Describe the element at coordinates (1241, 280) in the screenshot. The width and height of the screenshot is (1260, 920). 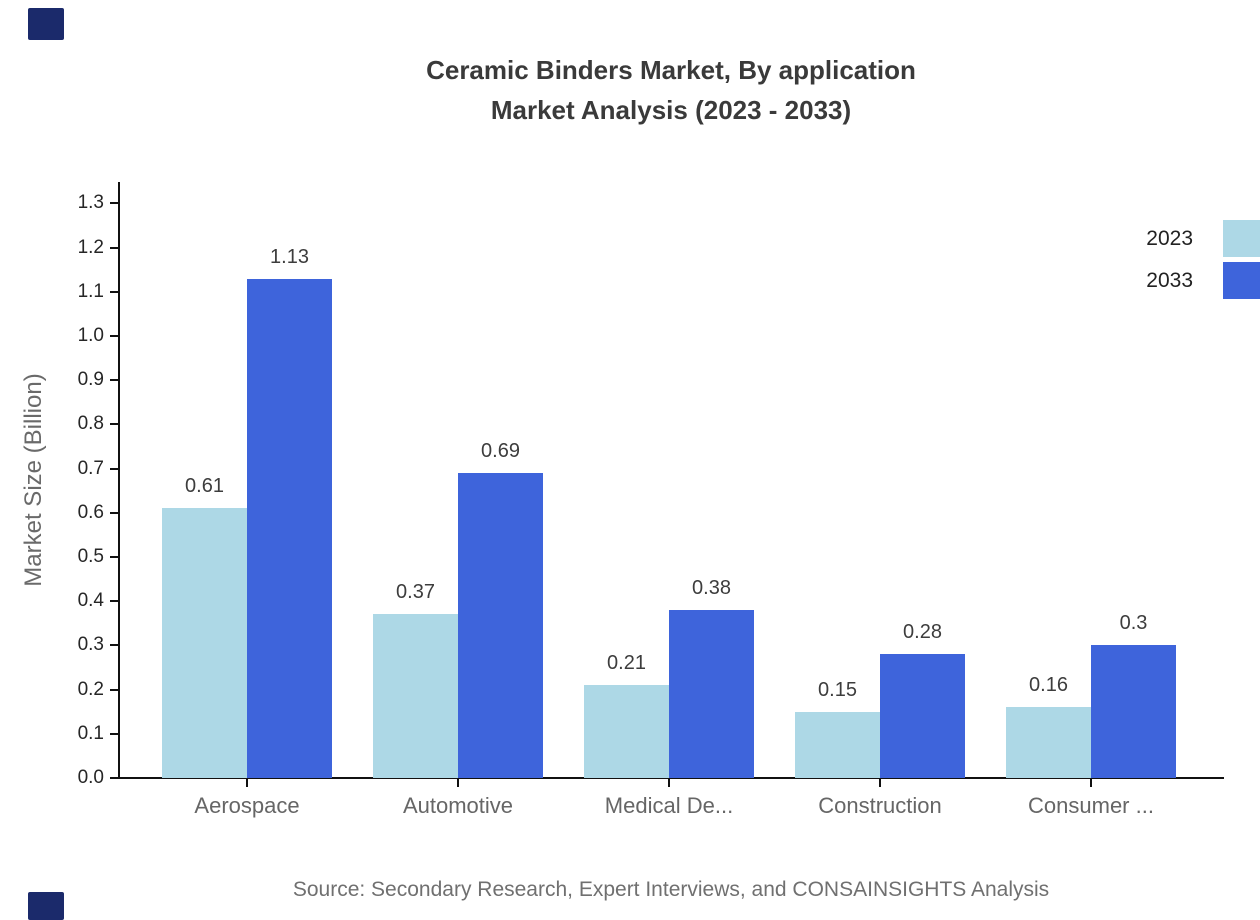
I see `legend-swatch-2033` at that location.